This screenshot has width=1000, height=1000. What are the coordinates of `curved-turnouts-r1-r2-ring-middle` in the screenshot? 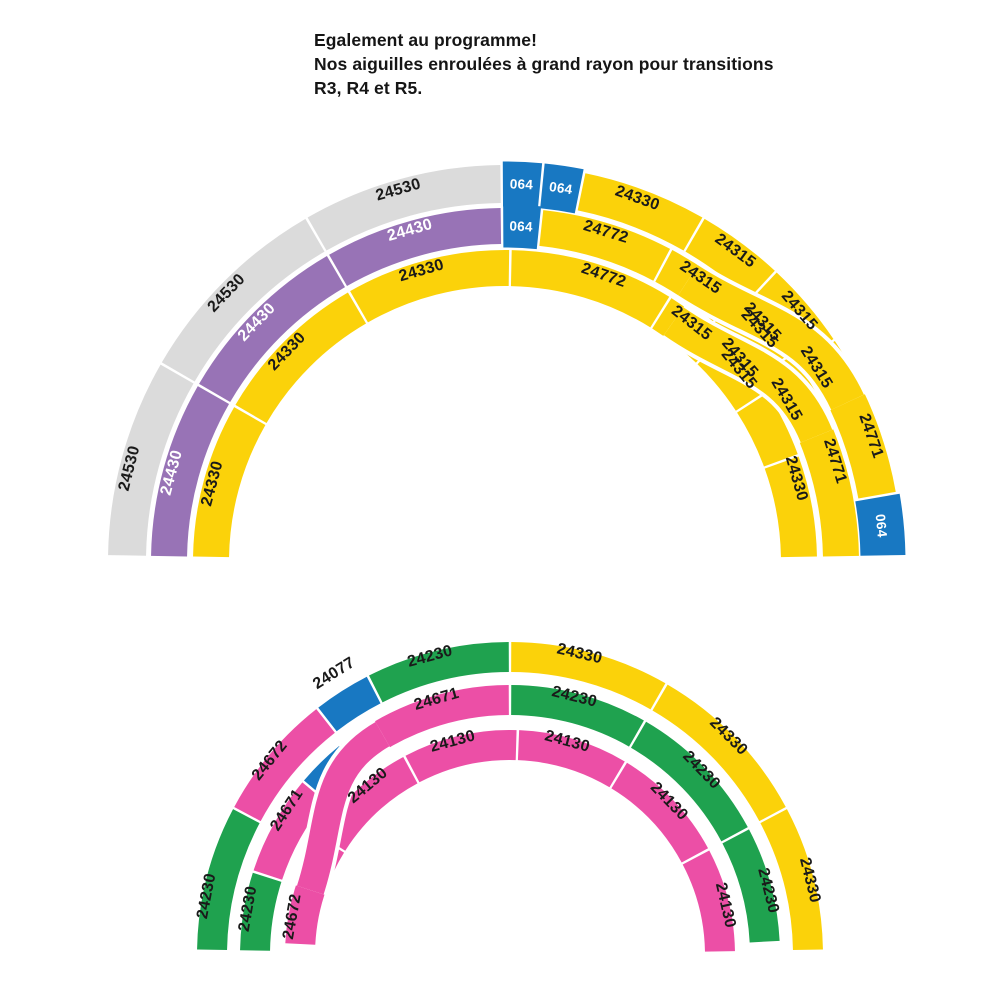 It's located at (510, 818).